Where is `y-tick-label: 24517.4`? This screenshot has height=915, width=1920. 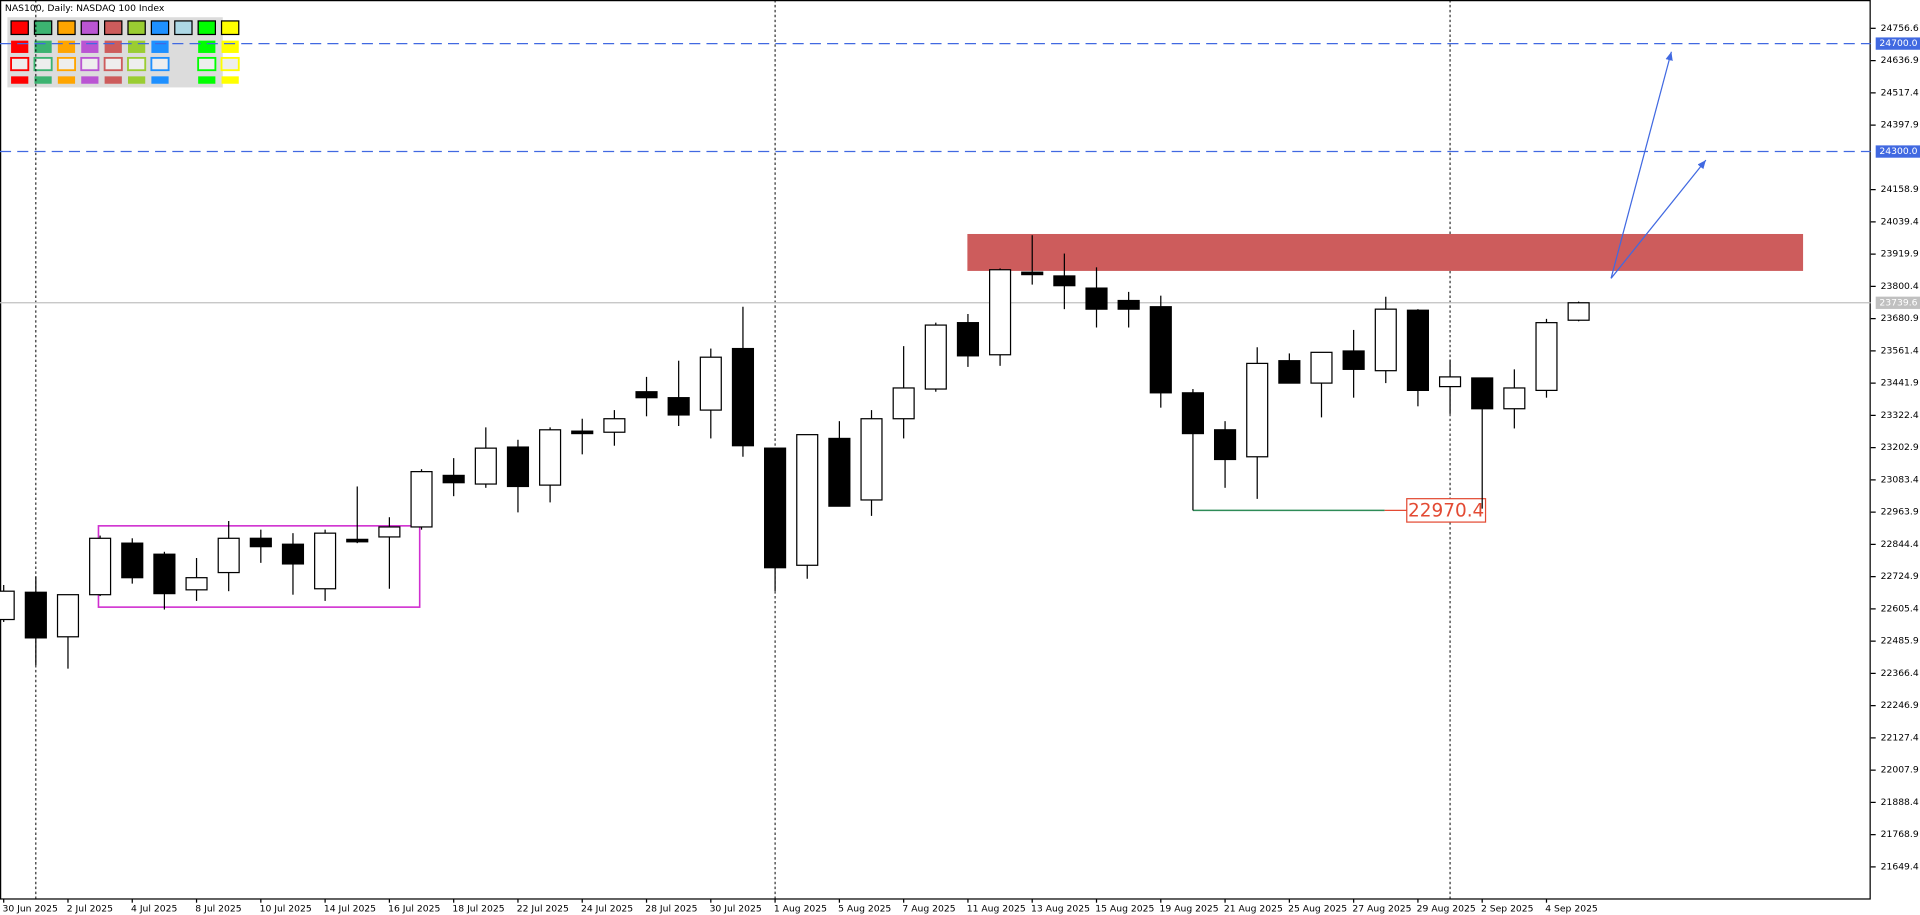
y-tick-label: 24517.4 is located at coordinates (1900, 92).